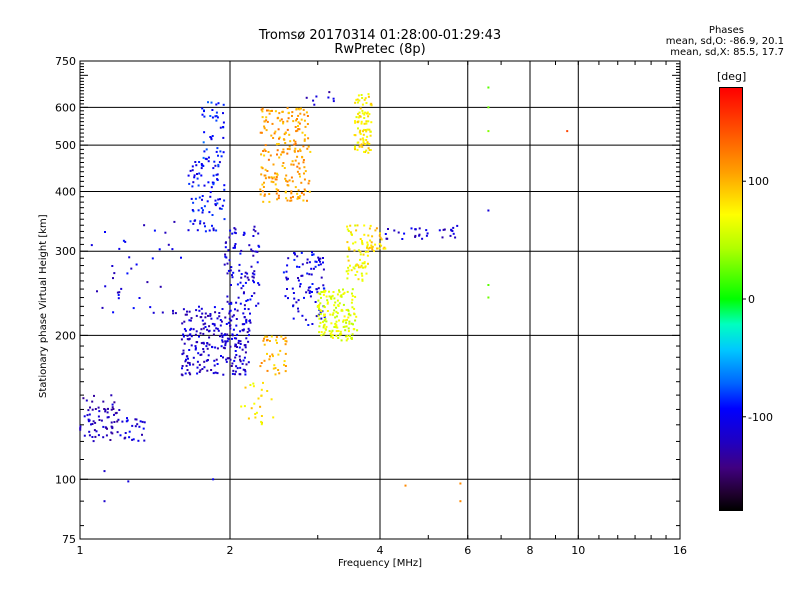 Image resolution: width=800 pixels, height=600 pixels. Describe the element at coordinates (65, 251) in the screenshot. I see `y-tick-label: 300` at that location.